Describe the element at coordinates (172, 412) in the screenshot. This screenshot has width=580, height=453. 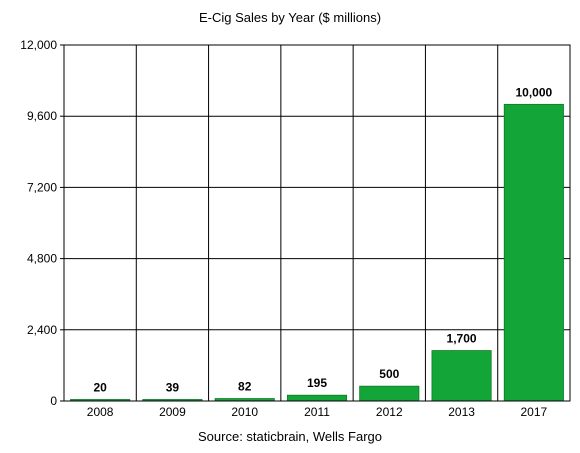
I see `x-tick-label-2009: 2009` at that location.